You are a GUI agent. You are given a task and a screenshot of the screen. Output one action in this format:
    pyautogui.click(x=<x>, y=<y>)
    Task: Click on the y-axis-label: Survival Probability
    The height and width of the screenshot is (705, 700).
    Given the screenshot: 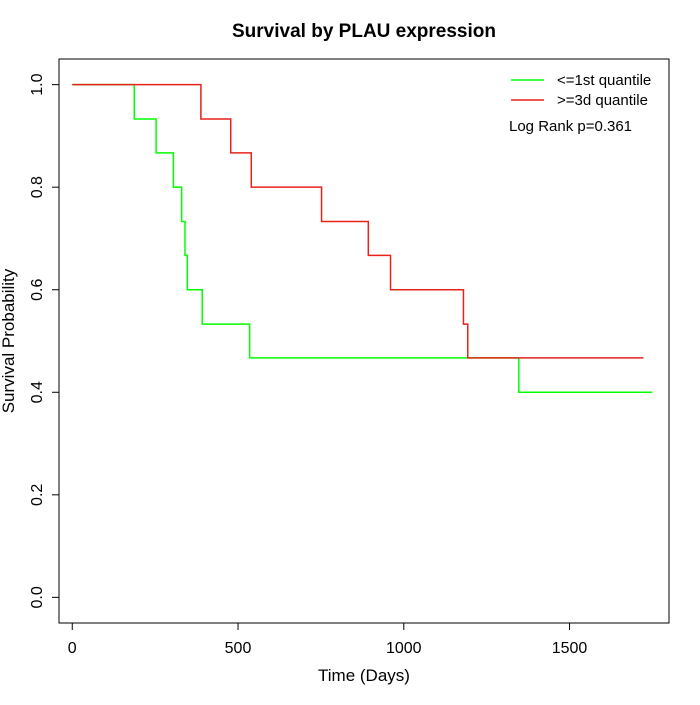 What is the action you would take?
    pyautogui.click(x=9, y=340)
    